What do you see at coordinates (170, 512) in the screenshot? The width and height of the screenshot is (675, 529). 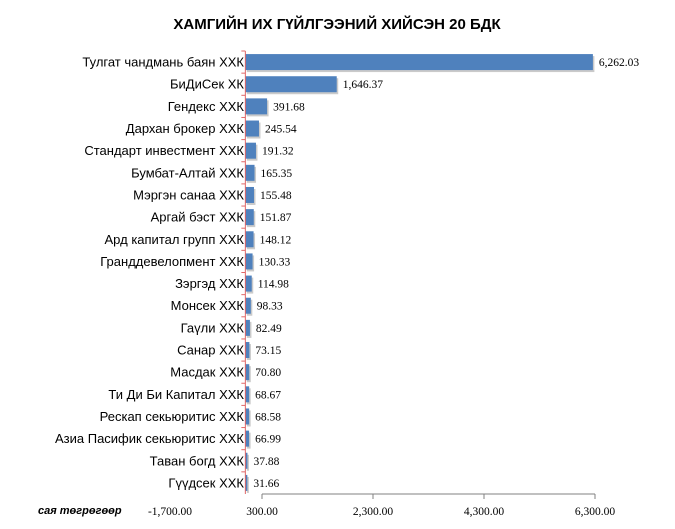 I see `x-tick-label: -1,700.00` at bounding box center [170, 512].